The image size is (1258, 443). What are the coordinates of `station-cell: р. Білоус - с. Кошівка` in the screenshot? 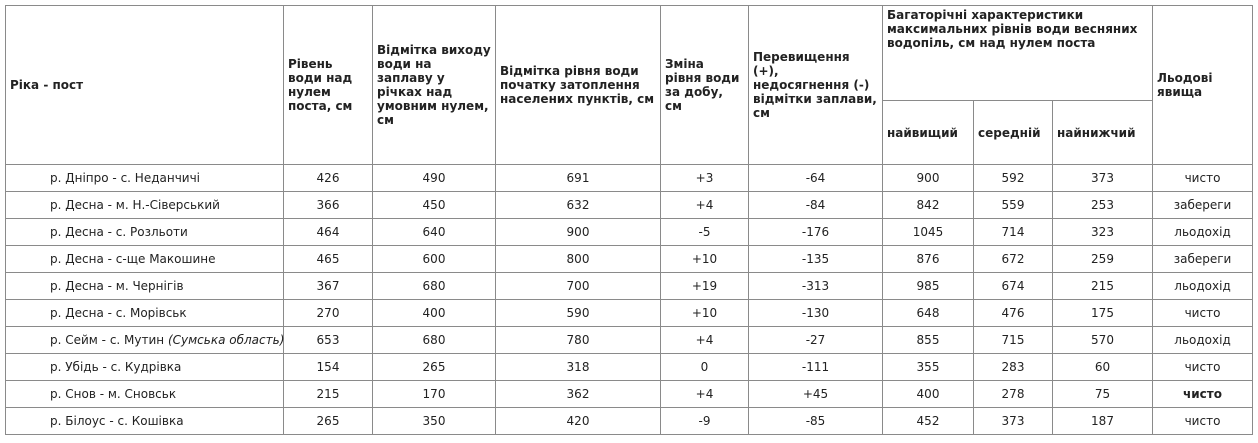 It's located at (144, 421).